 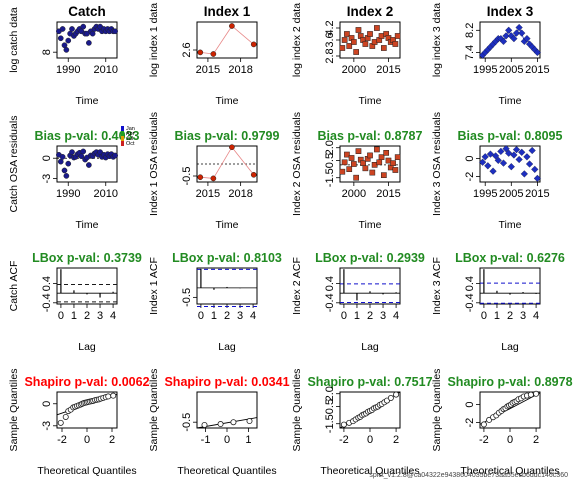 I want to click on y-axis-label: Index 2 ACF, so click(x=297, y=286).